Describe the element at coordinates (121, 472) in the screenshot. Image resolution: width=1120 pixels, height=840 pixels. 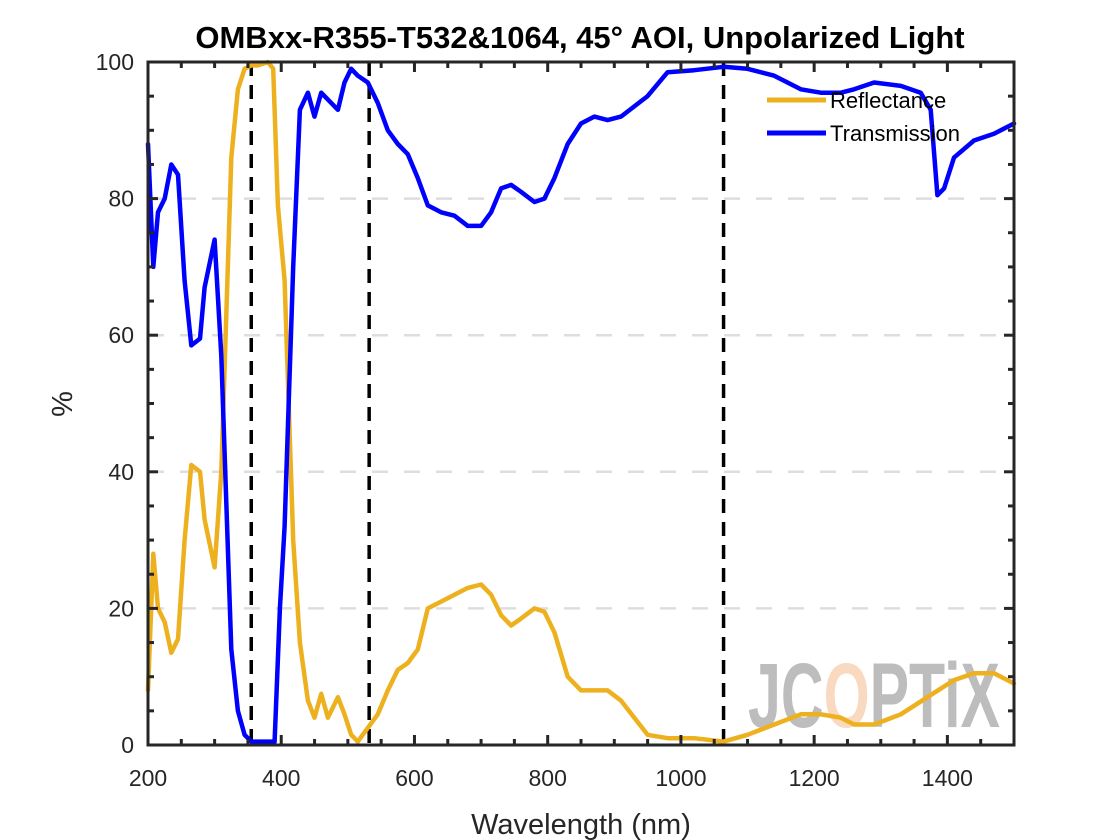
I see `y-tick-label: 40` at that location.